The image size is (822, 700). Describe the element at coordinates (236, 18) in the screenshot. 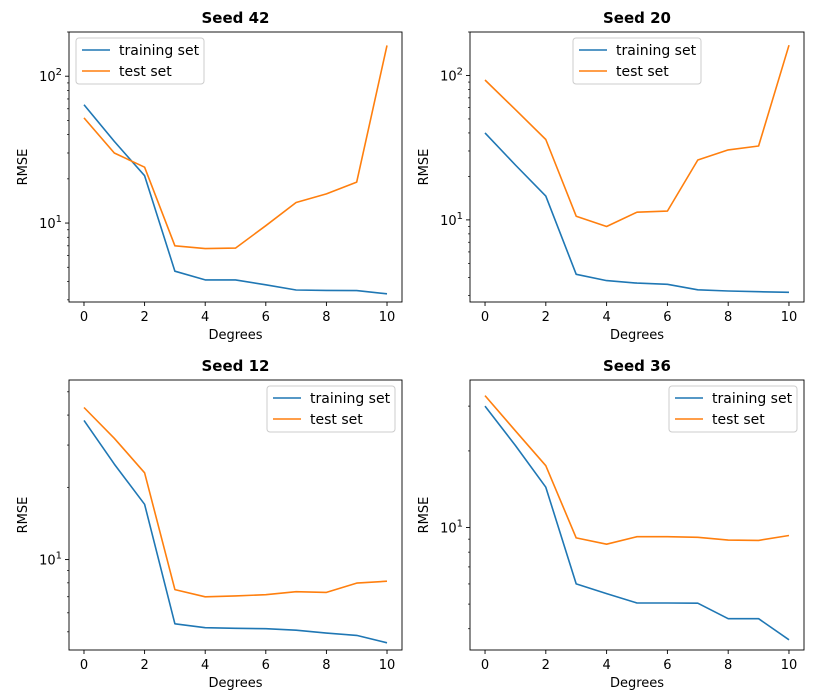

I see `subplot-title: Seed 42` at that location.